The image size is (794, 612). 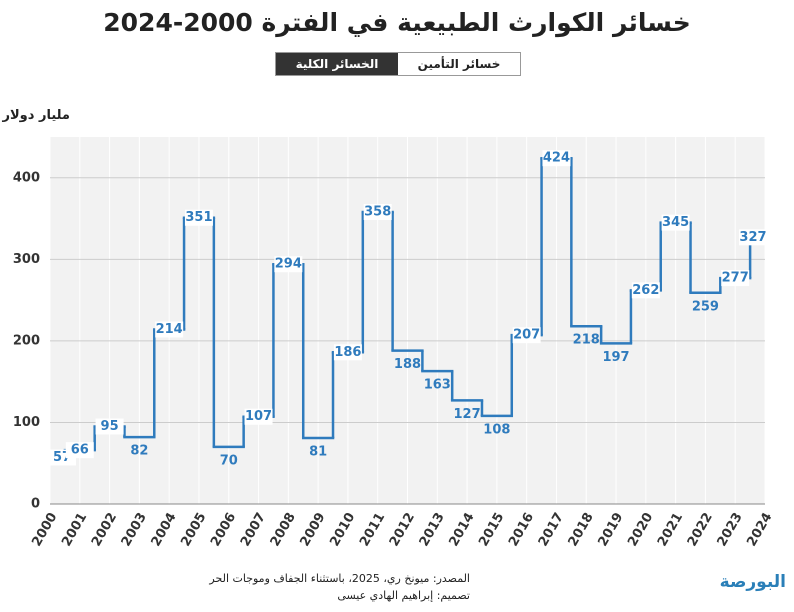 I want to click on data-label: 262, so click(x=645, y=290).